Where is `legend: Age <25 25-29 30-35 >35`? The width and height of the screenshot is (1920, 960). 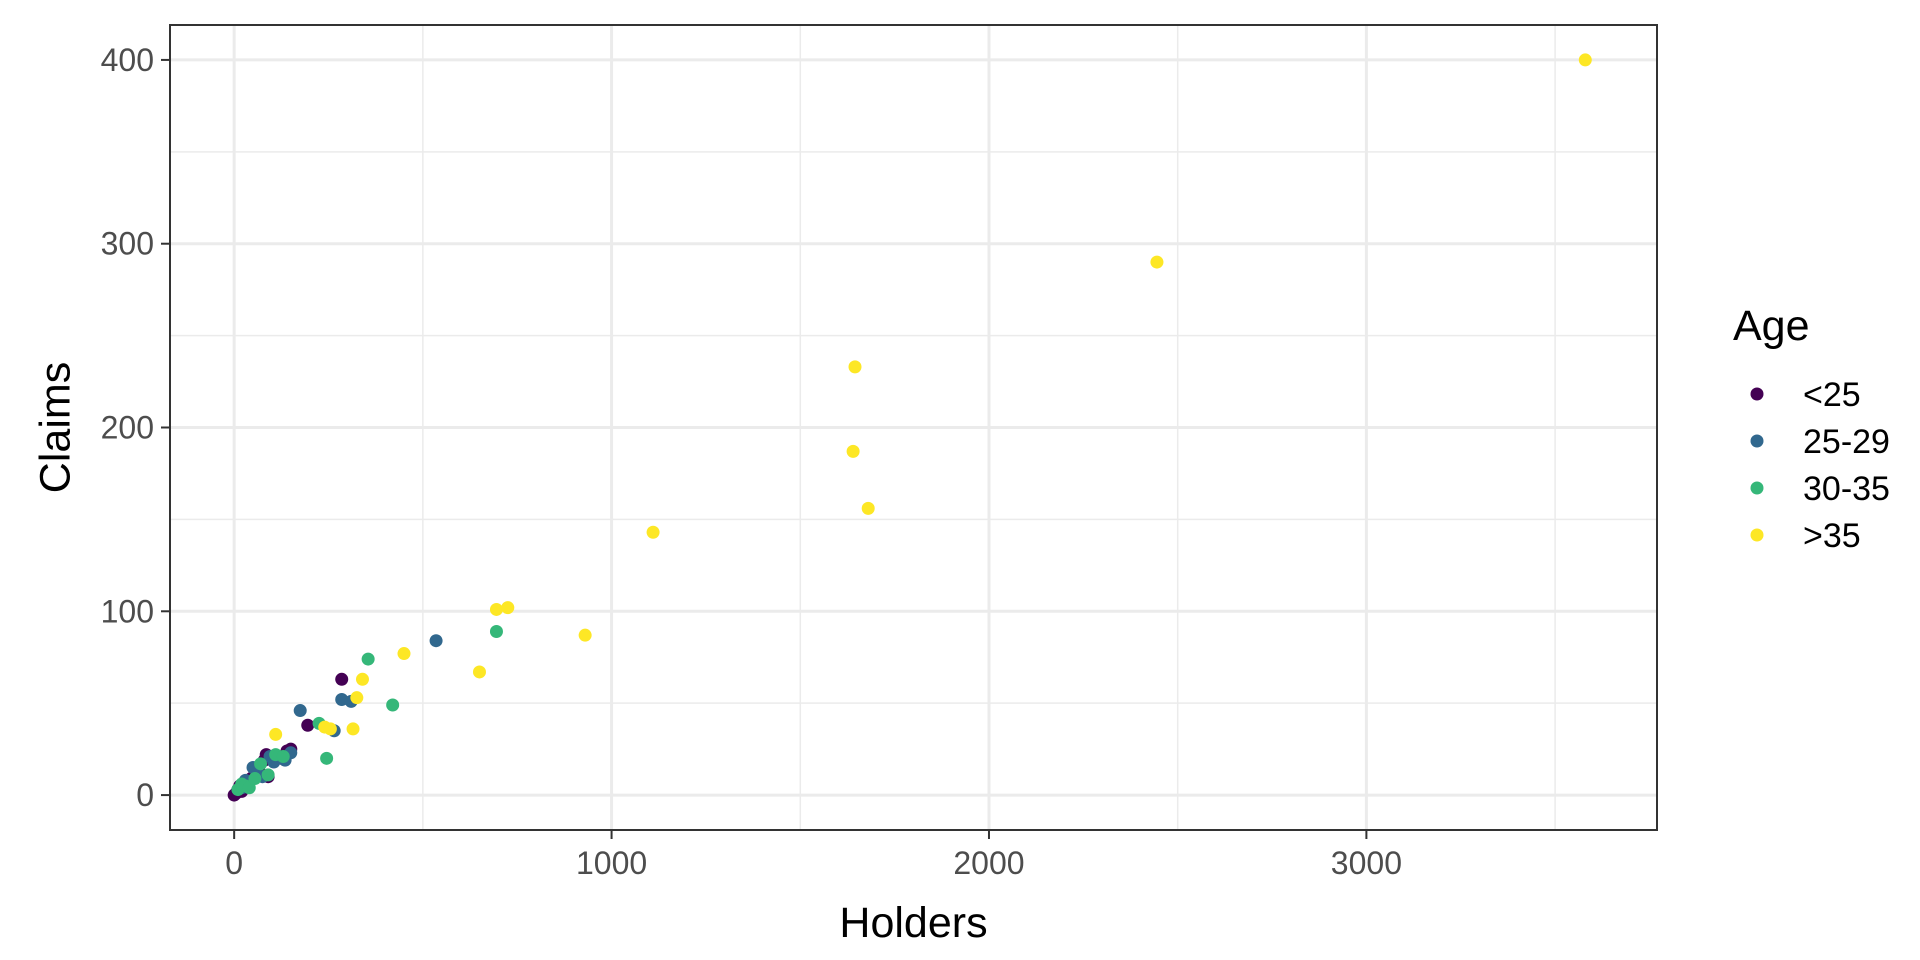
legend: Age <25 25-29 30-35 >35 is located at coordinates (1811, 428).